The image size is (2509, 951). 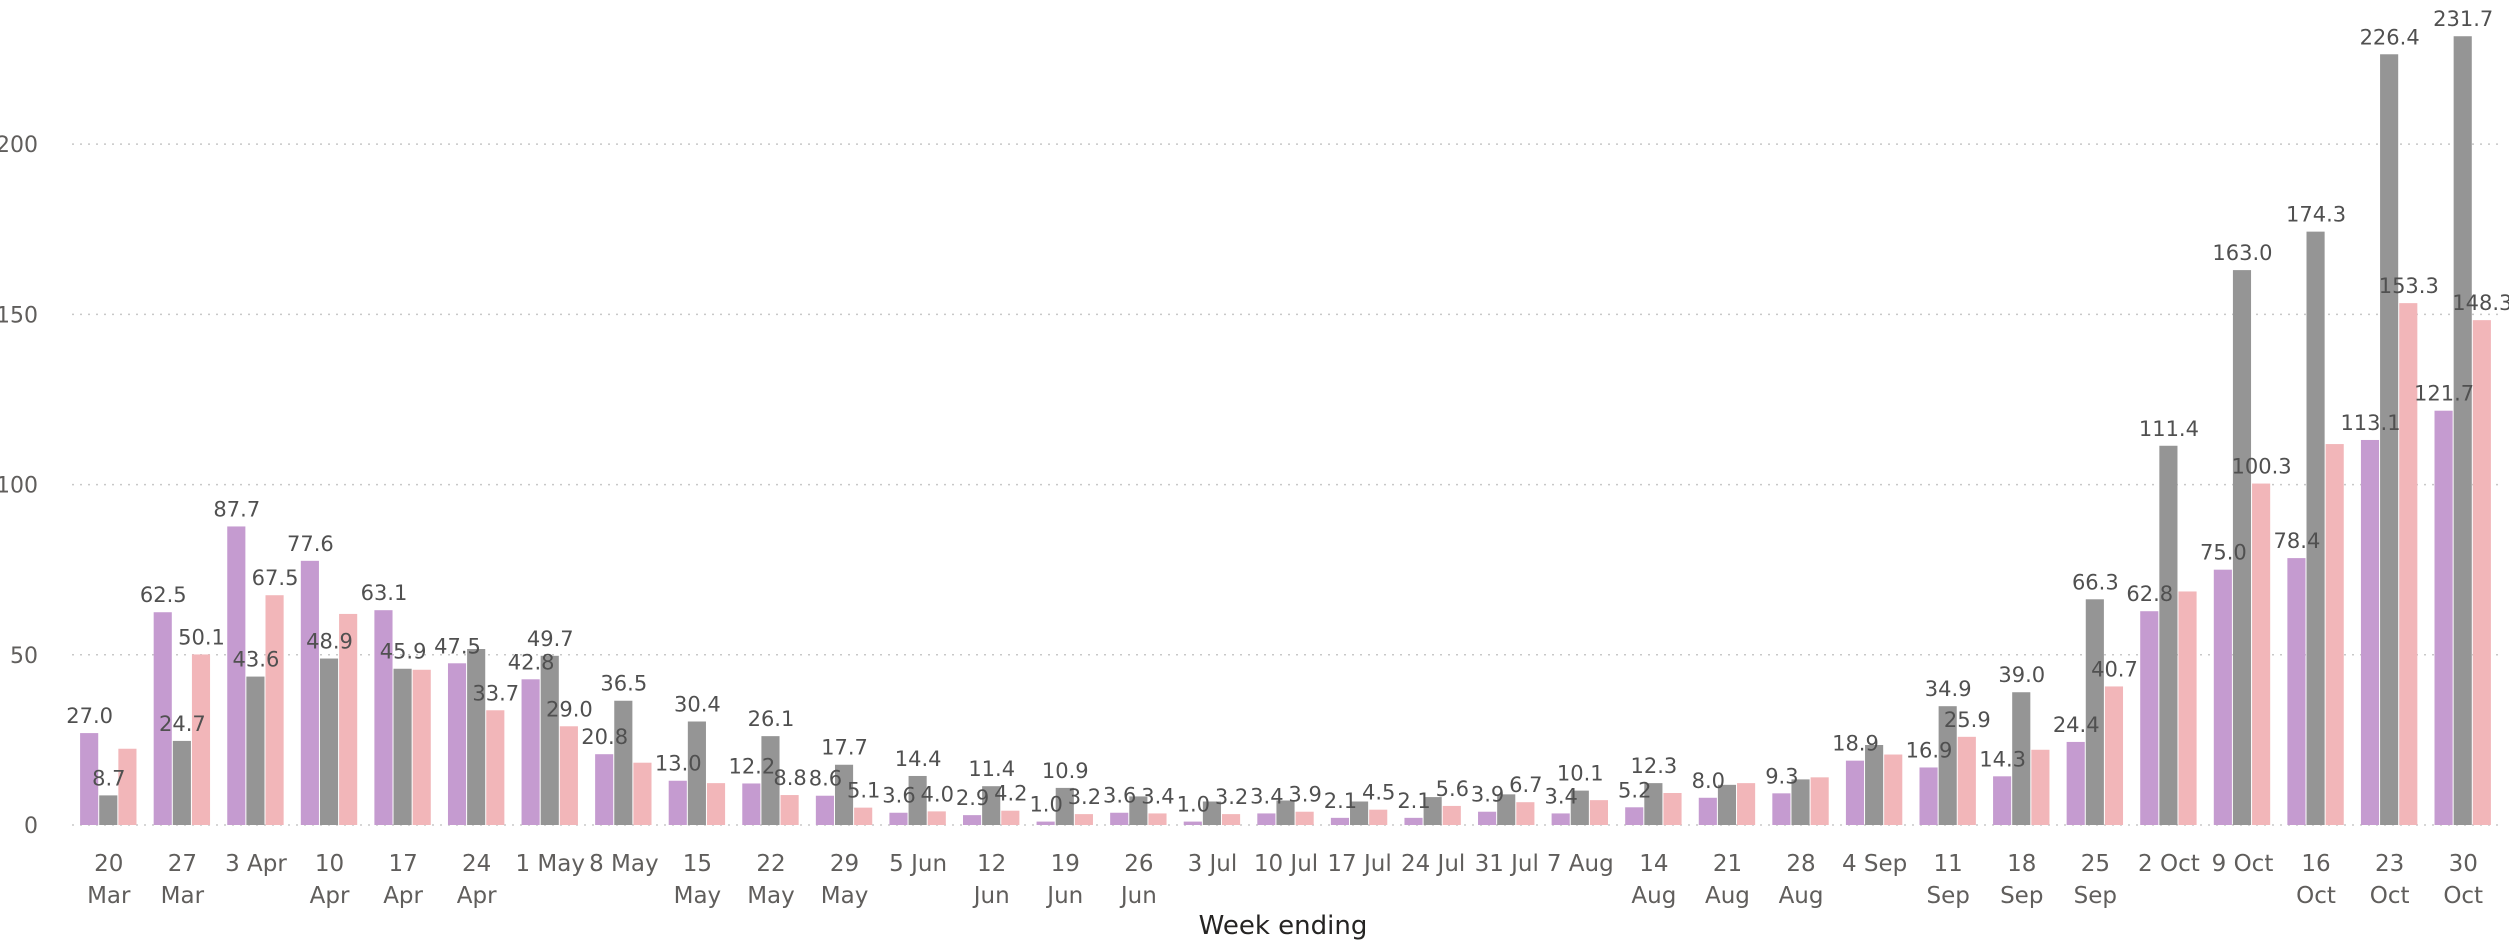 I want to click on data-label: 50.1, so click(x=201, y=637).